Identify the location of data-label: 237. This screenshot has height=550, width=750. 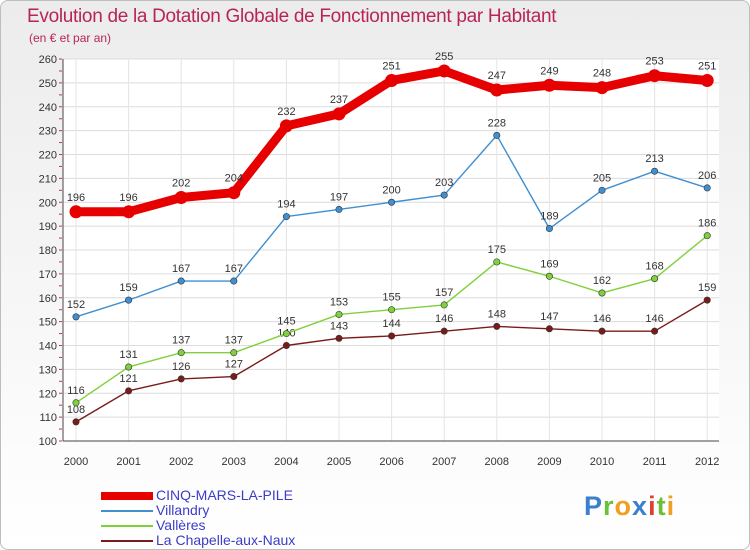
(339, 100).